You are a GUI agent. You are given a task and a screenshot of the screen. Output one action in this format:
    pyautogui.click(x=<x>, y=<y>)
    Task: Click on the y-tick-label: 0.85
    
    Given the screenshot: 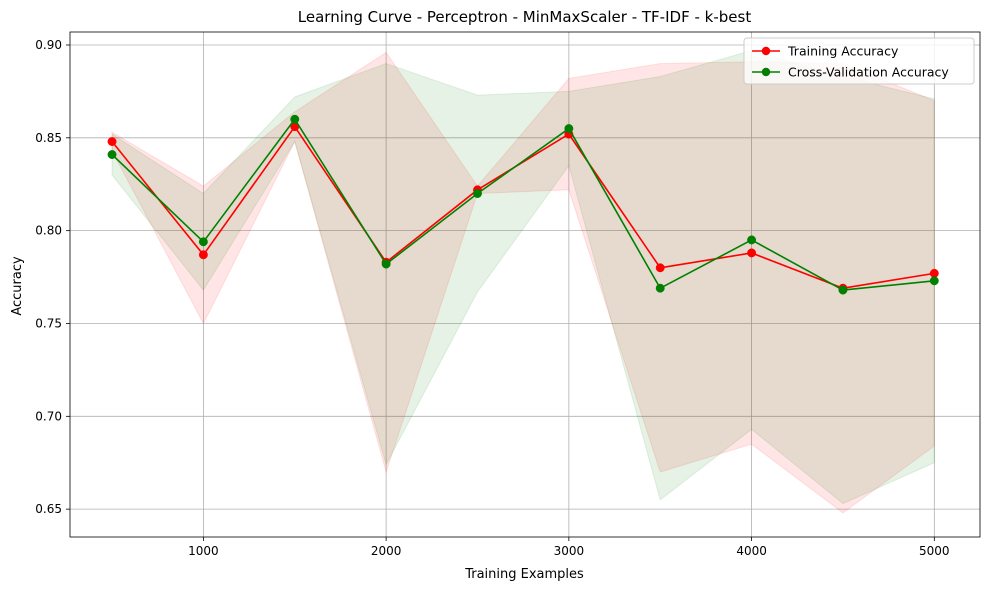 What is the action you would take?
    pyautogui.click(x=48, y=138)
    